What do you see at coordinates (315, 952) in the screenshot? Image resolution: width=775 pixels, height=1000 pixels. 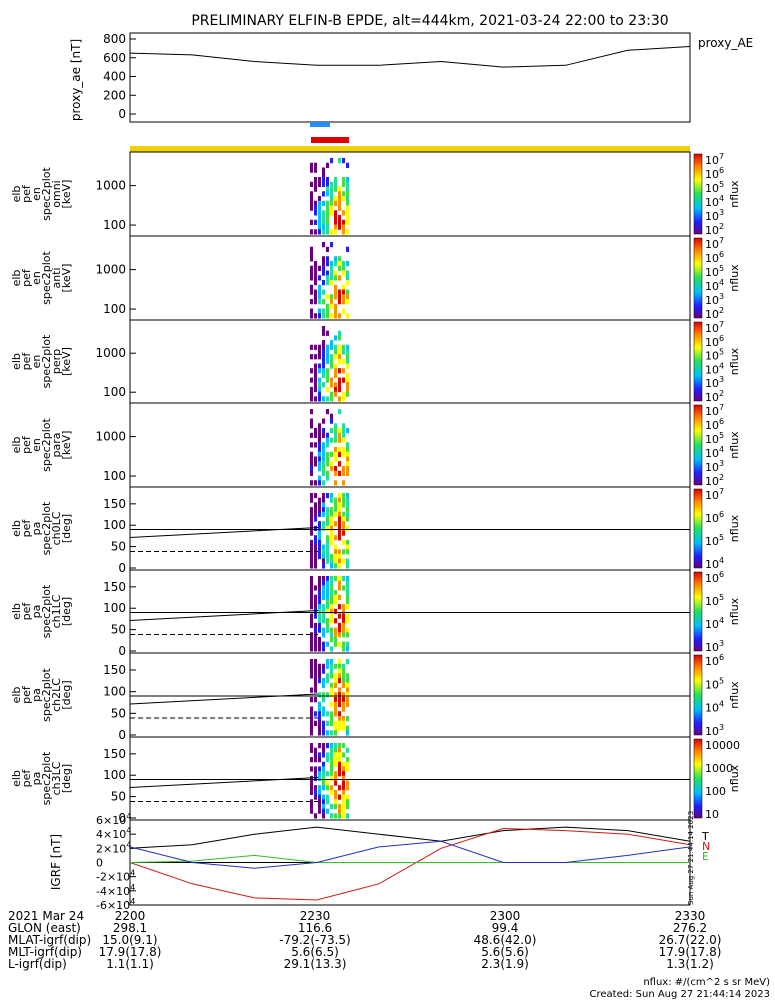 I see `orbit-value: 5.6(6.5)` at bounding box center [315, 952].